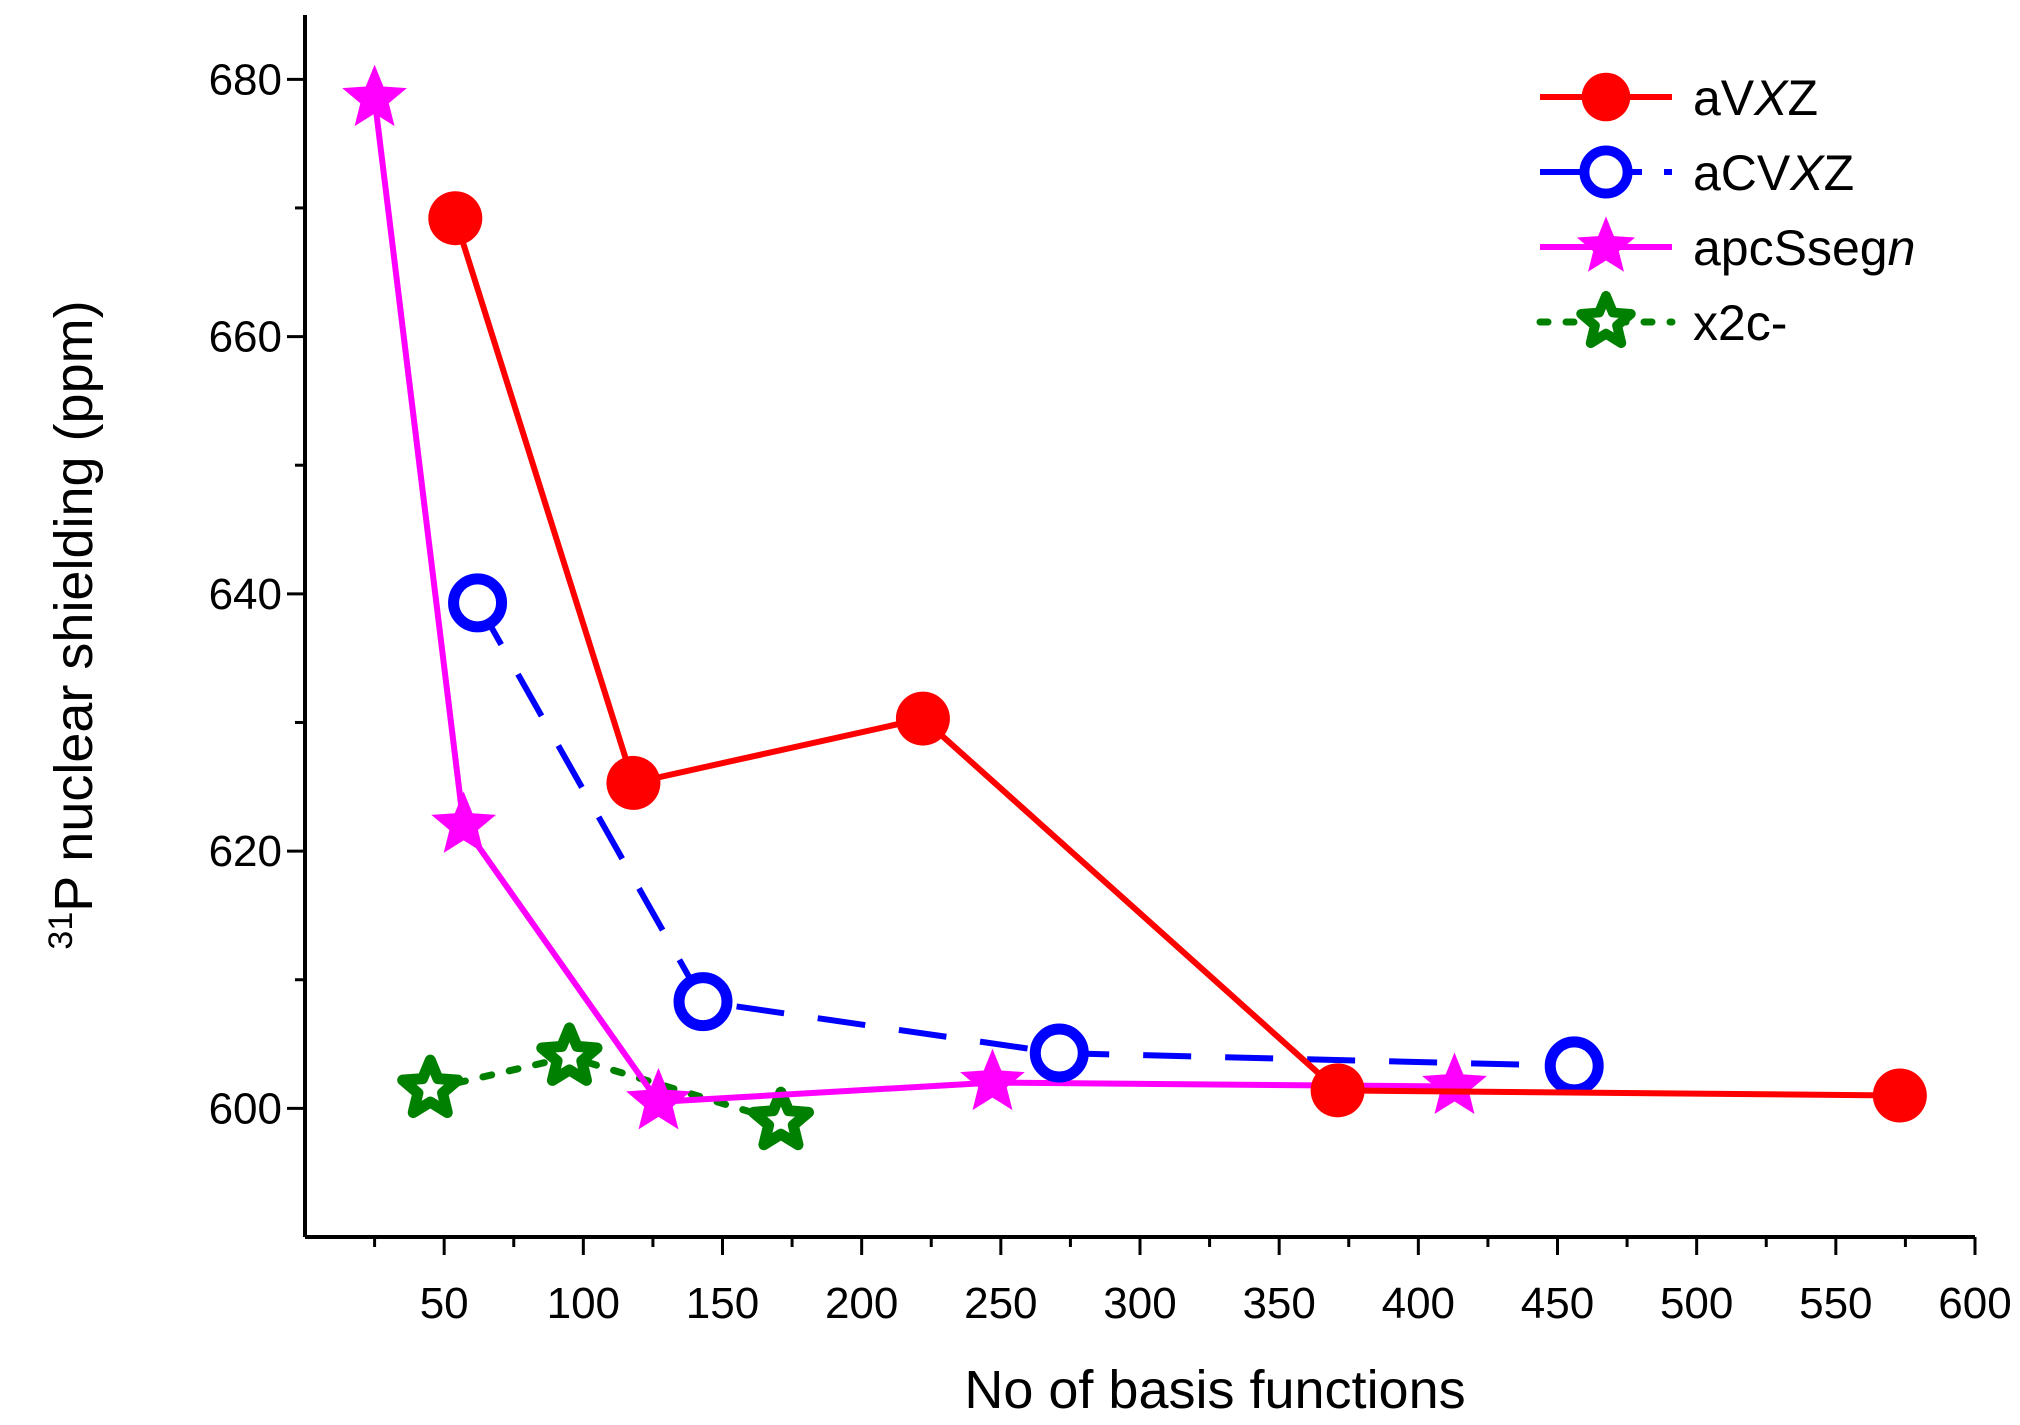 This screenshot has height=1425, width=2020. Describe the element at coordinates (61, 931) in the screenshot. I see `y-axis-label-superscript: 31` at that location.